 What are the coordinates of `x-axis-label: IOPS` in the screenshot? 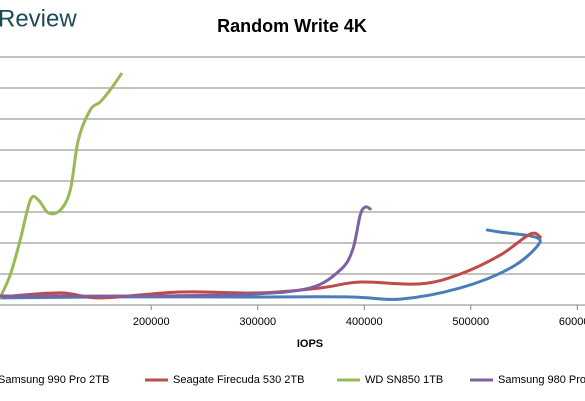 It's located at (310, 344).